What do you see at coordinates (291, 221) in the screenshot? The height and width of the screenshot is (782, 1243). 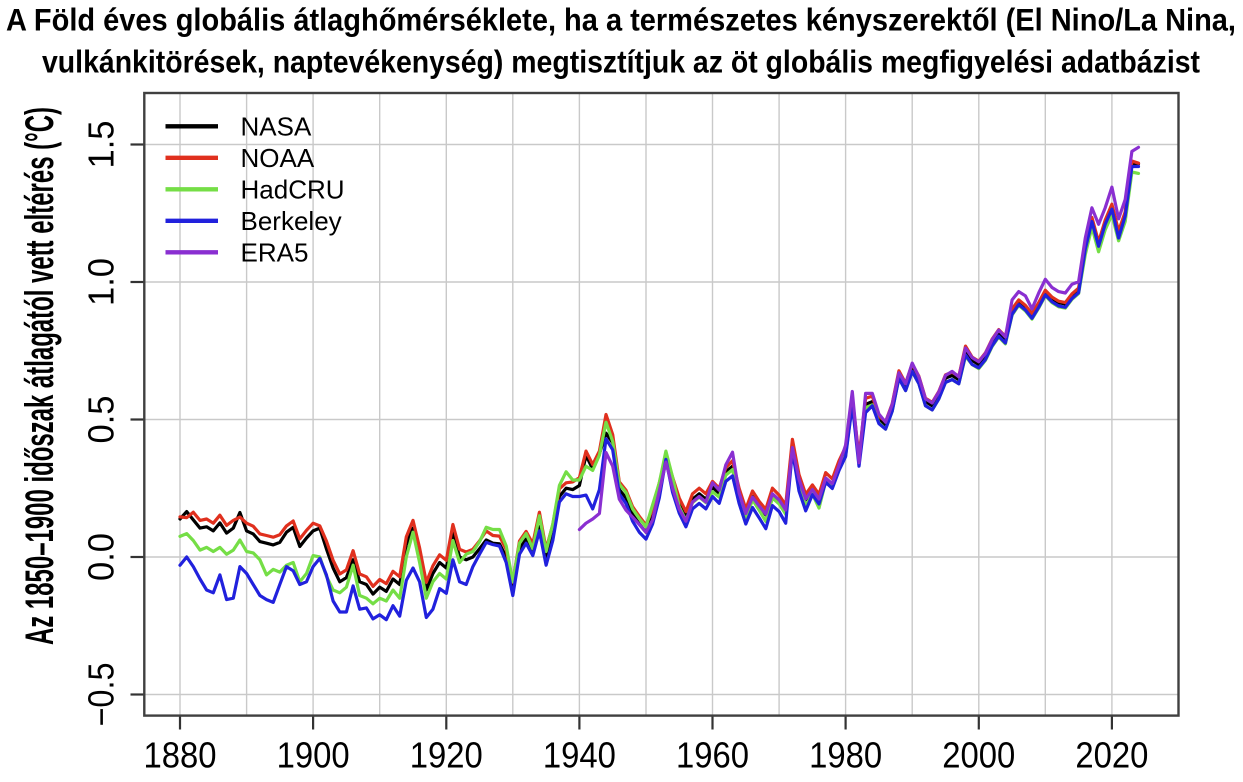 I see `svg-text: Berkeley` at bounding box center [291, 221].